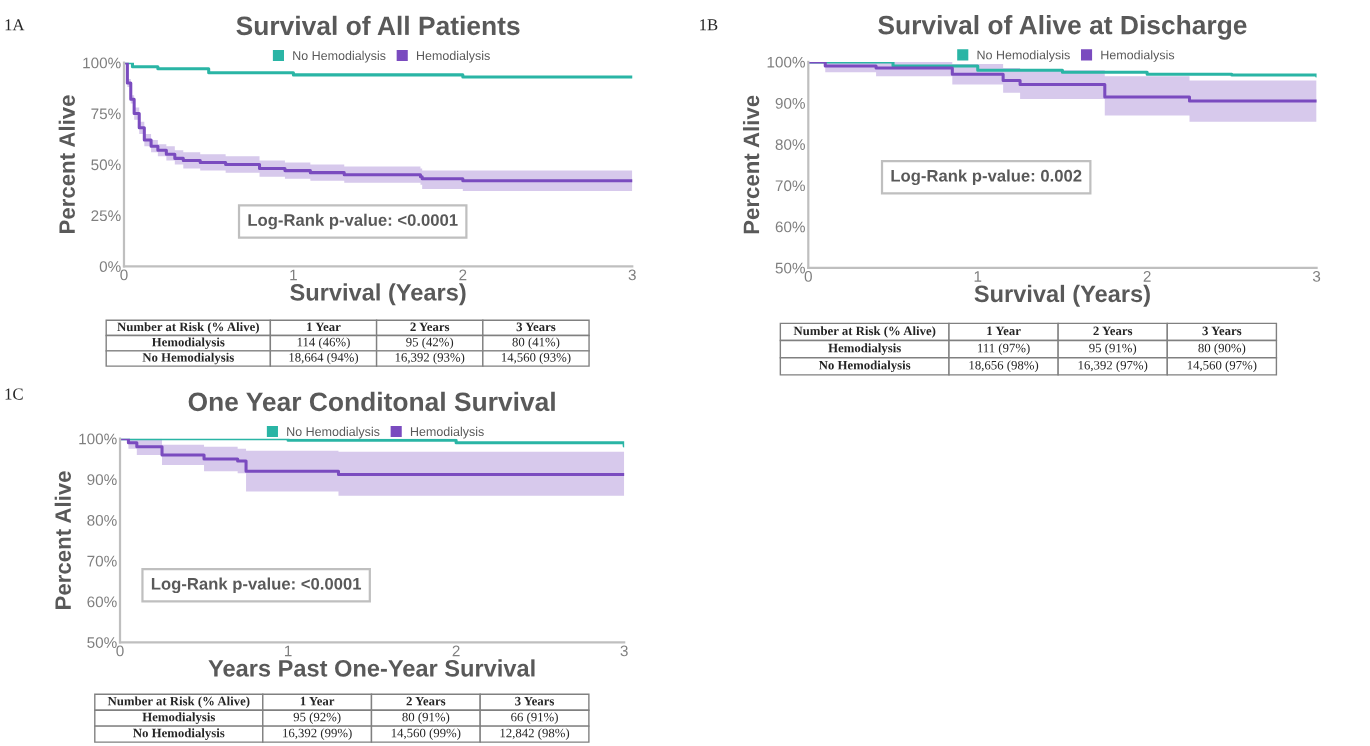  I want to click on x-axis-title: Years Past One-Year Survival, so click(371, 668).